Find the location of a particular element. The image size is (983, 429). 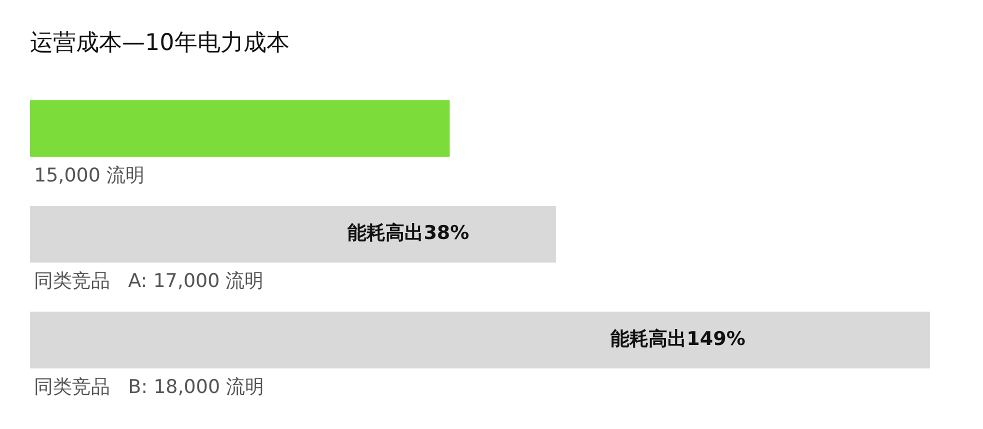

y-tick-label: 同类竞品 B: 18,000 流明 is located at coordinates (149, 387).